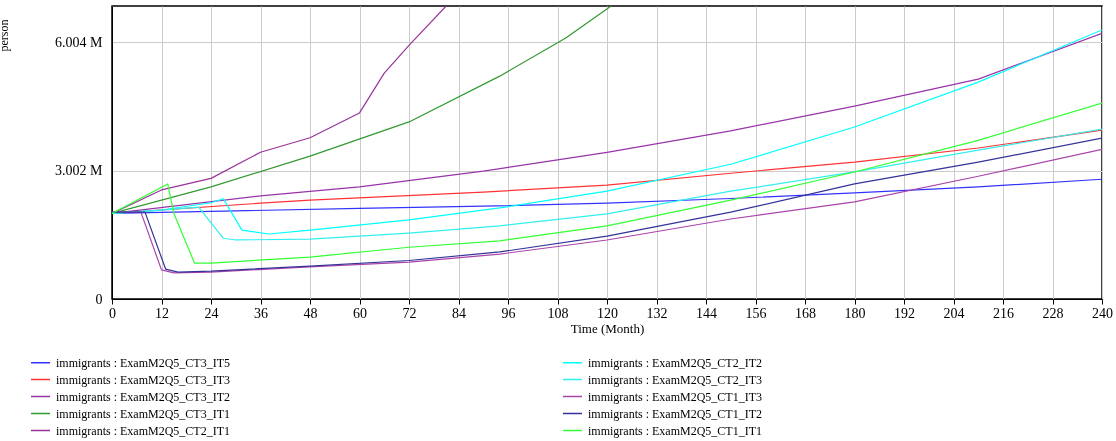  What do you see at coordinates (706, 313) in the screenshot?
I see `x-tick-label: 144` at bounding box center [706, 313].